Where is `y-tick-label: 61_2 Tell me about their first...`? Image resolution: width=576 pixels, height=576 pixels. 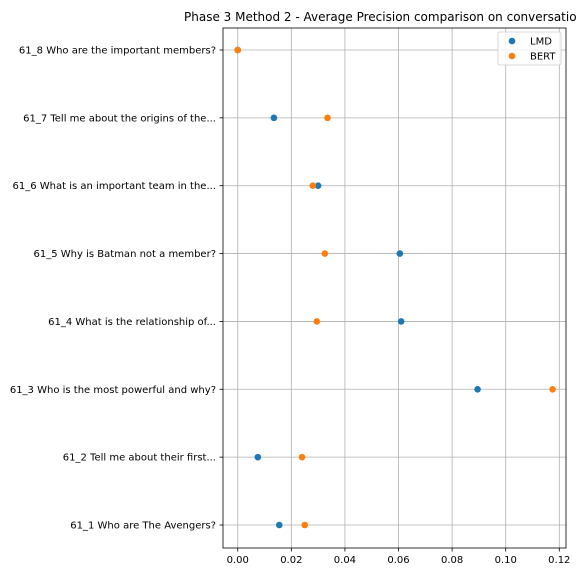
y-tick-label: 61_2 Tell me about their first... is located at coordinates (139, 458).